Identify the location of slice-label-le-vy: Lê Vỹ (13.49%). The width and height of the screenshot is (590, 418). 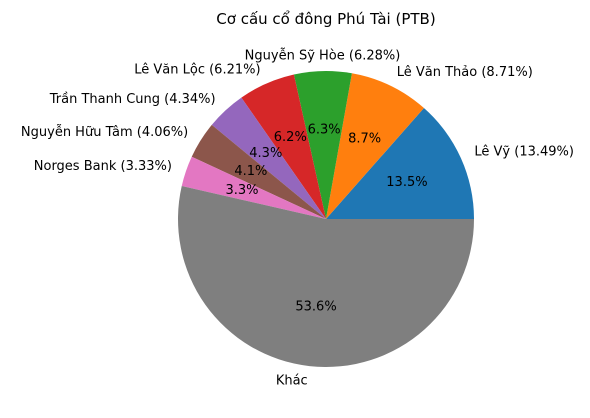
(524, 152).